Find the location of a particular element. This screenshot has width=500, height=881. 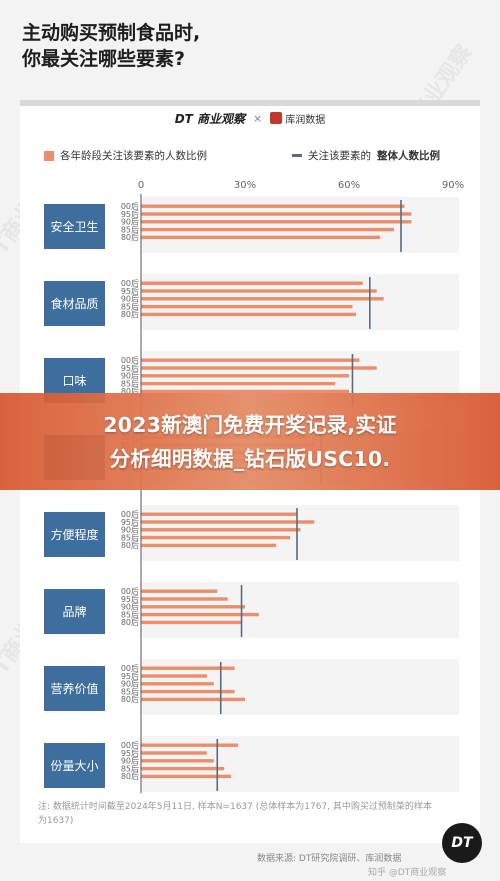

legend-overall: 关注该要素的 整体人数比例 is located at coordinates (366, 155).